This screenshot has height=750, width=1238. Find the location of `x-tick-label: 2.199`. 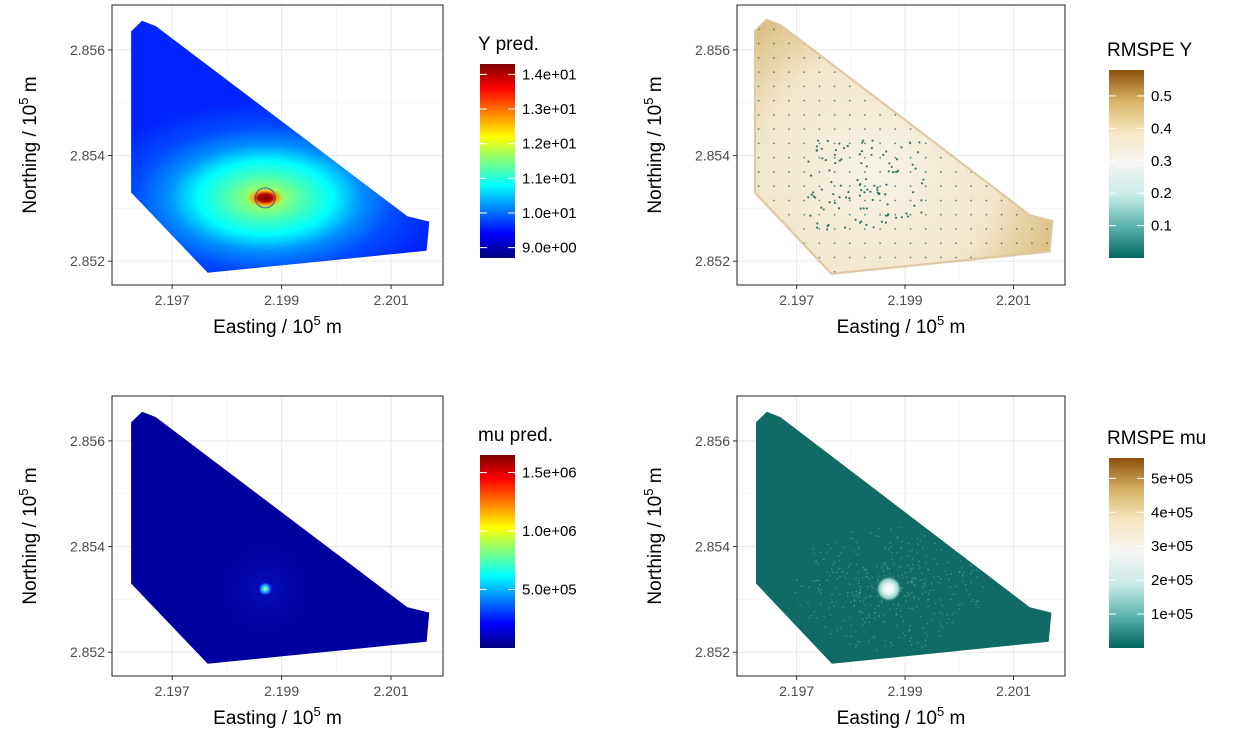

x-tick-label: 2.199 is located at coordinates (281, 300).